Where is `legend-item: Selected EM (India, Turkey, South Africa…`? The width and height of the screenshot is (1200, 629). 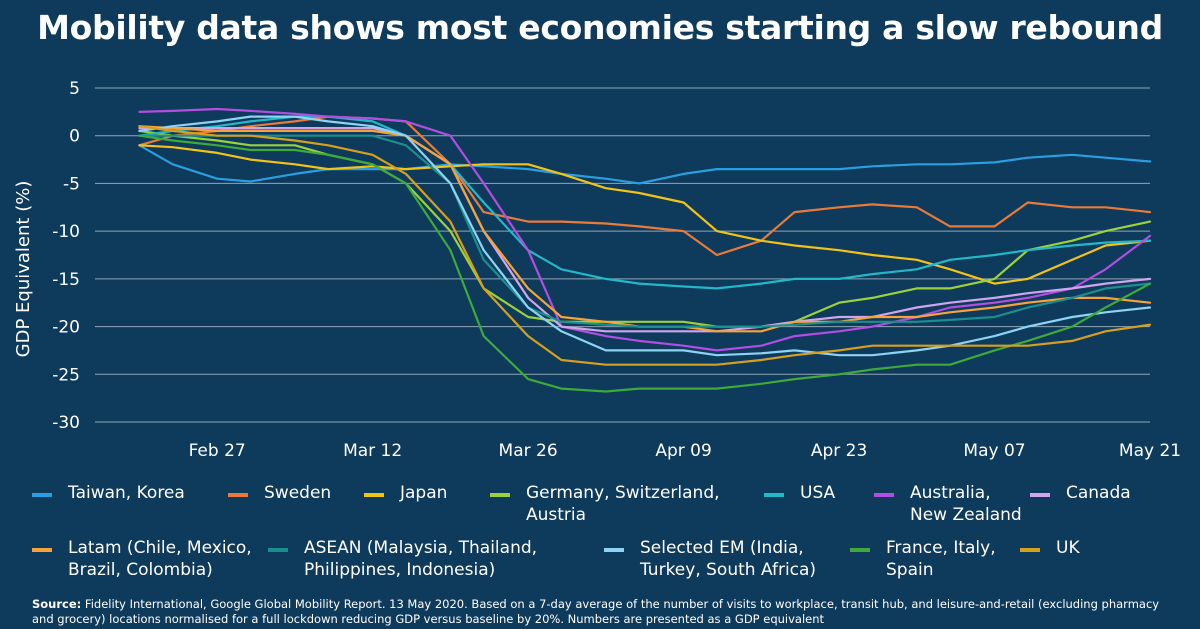
legend-item: Selected EM (India, Turkey, South Africa… is located at coordinates (710, 559).